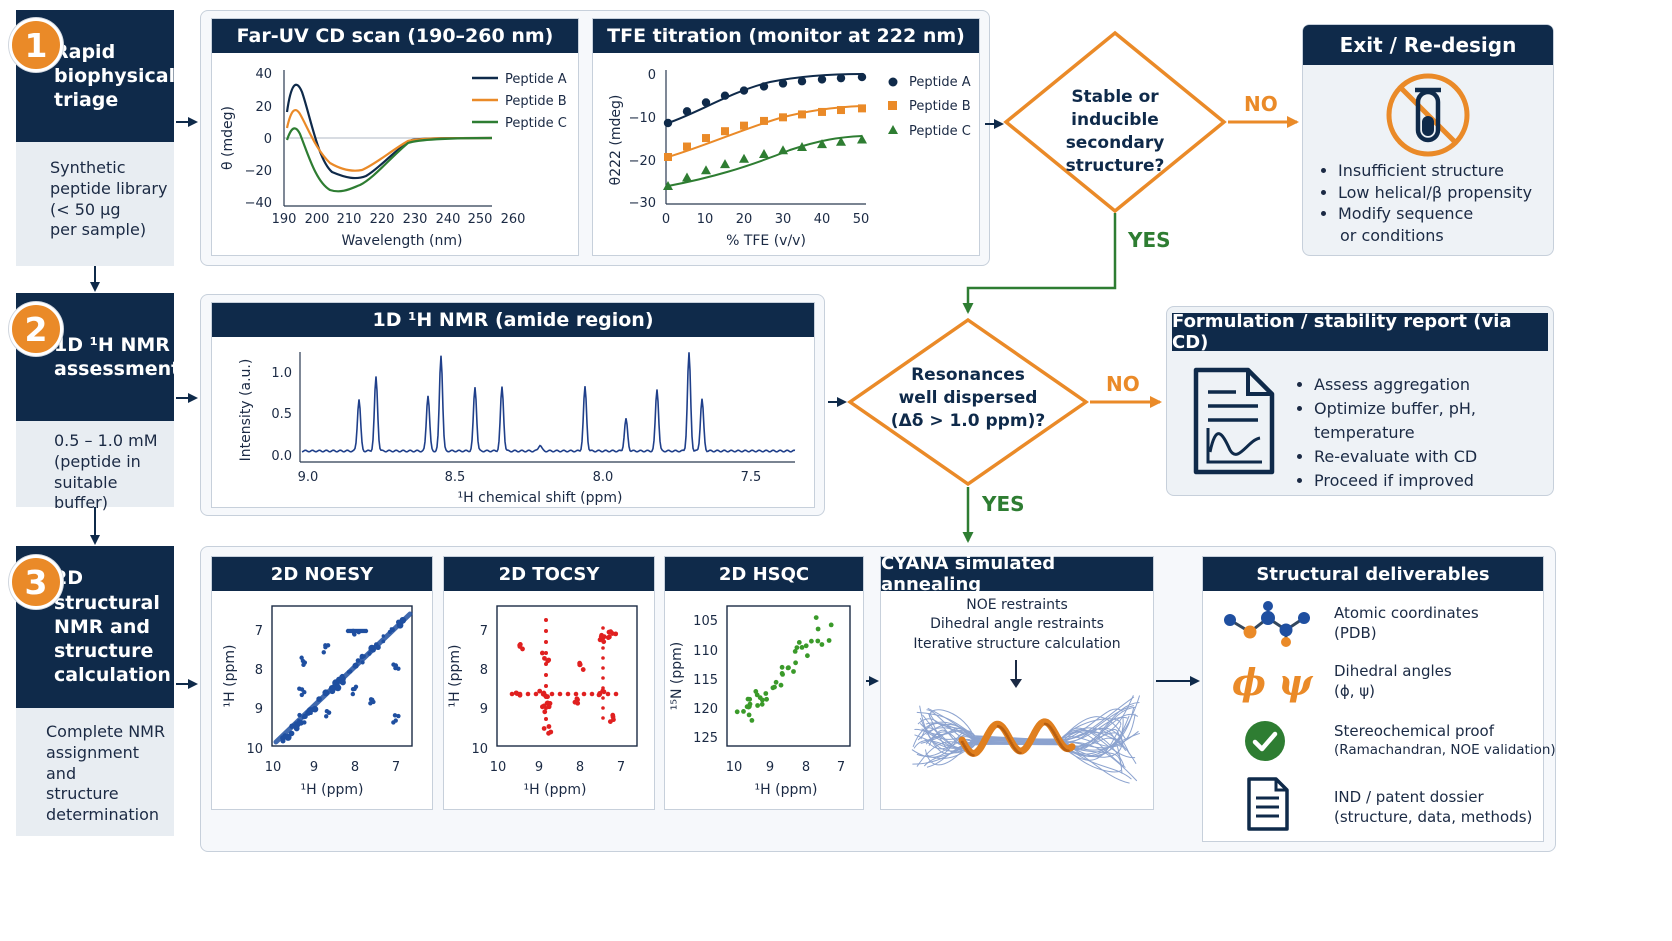 This screenshot has height=941, width=1672. Describe the element at coordinates (281, 415) in the screenshot. I see `nmr-1d-y-ticks: 1.0 0.5 0.0` at that location.